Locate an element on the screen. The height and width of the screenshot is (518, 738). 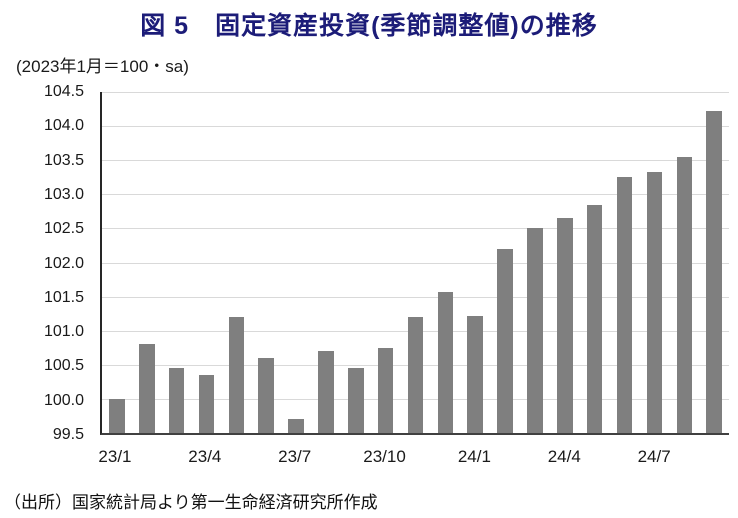
source-note: （出所）国家統計局より第一生命経済研究所作成 is located at coordinates (191, 502).